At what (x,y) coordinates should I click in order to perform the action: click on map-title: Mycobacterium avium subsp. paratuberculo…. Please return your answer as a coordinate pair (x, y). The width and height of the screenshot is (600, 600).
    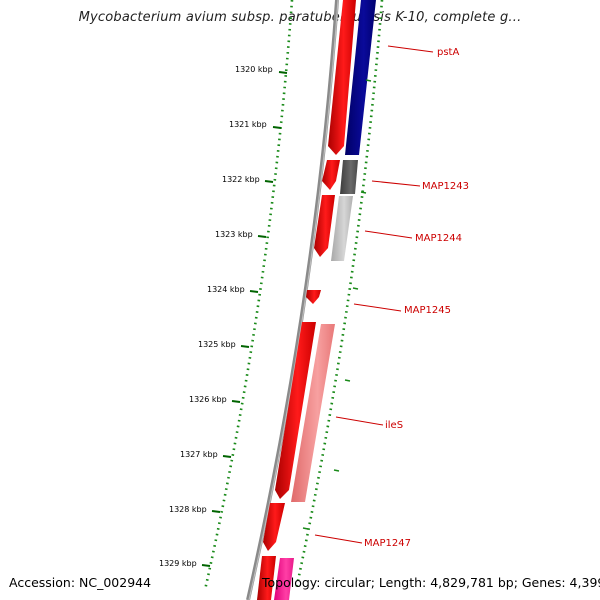
    Looking at the image, I should click on (300, 17).